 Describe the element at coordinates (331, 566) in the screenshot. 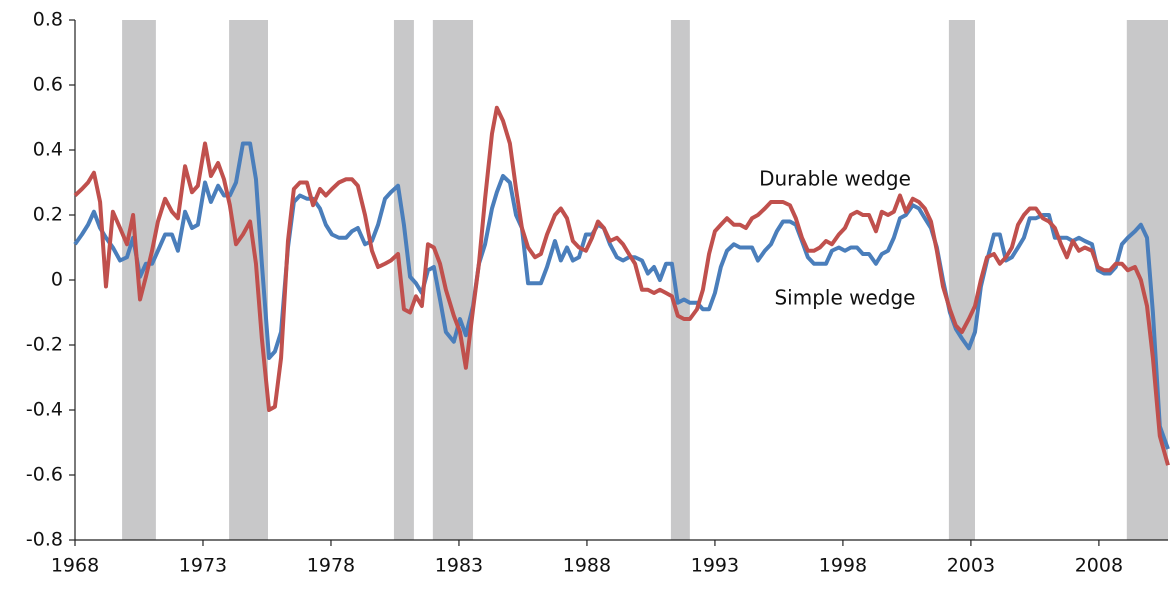

I see `x-tick-label: 1978` at that location.